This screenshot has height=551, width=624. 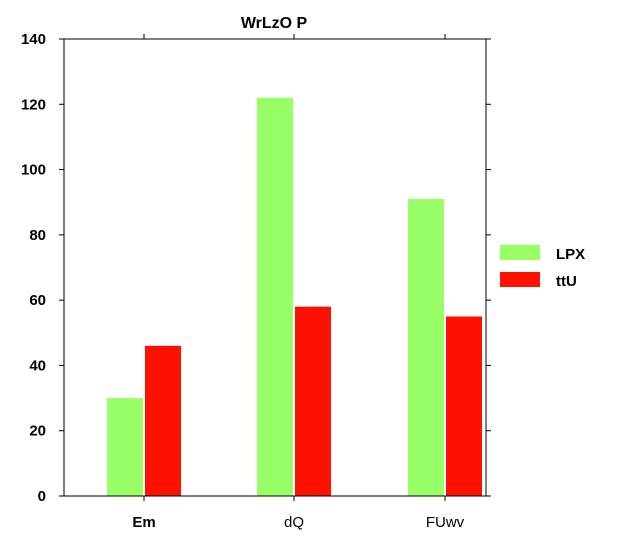 I want to click on bar-LPX-dQ, so click(x=275, y=296).